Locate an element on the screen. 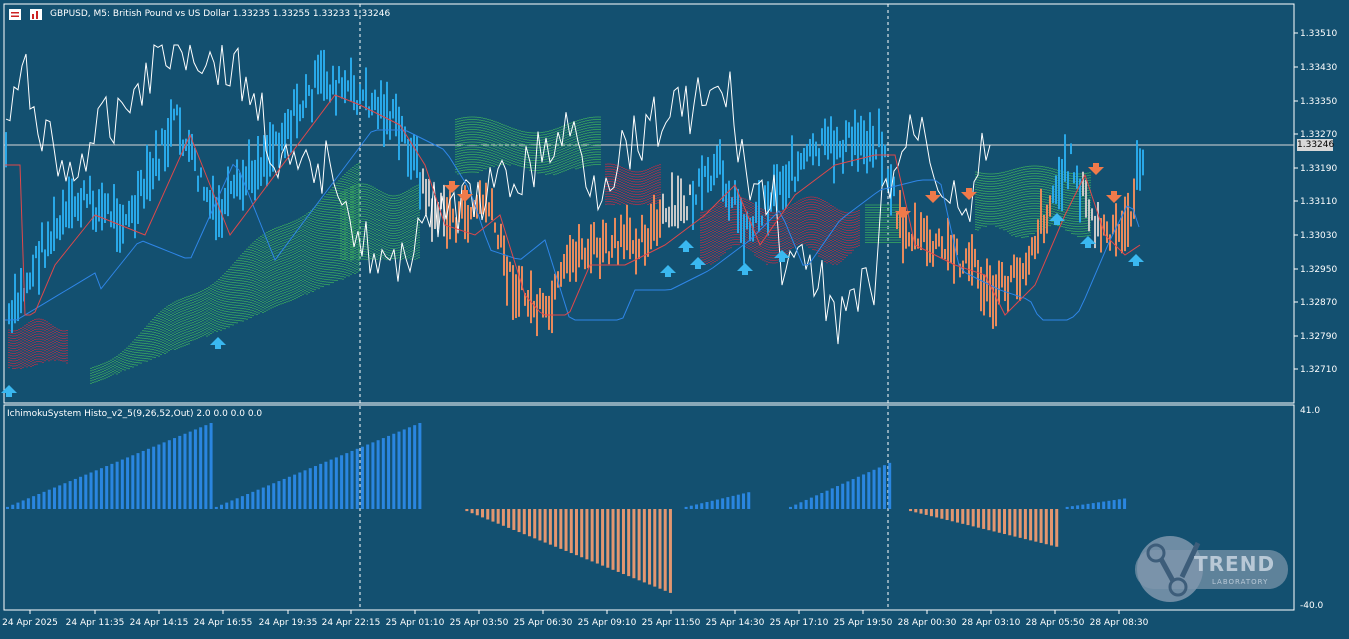 Image resolution: width=1349 pixels, height=639 pixels. time-axis-tick-label: 28 Apr 00:30 is located at coordinates (927, 623).